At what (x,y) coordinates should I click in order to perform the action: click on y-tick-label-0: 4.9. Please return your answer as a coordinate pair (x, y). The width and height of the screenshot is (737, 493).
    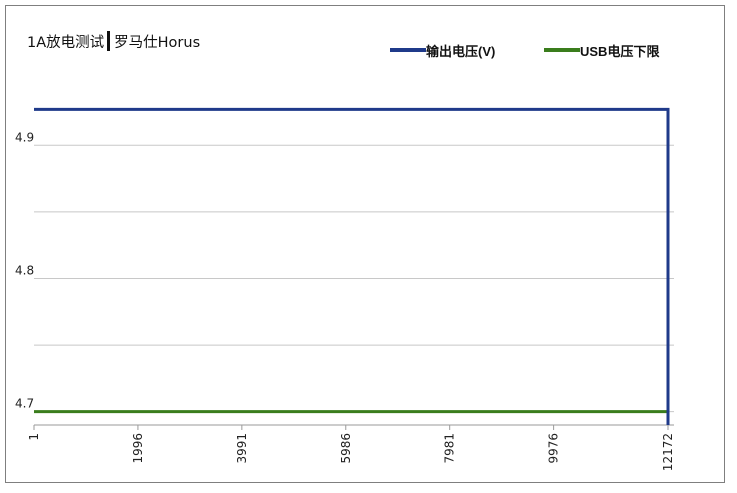
    Looking at the image, I should click on (24, 137).